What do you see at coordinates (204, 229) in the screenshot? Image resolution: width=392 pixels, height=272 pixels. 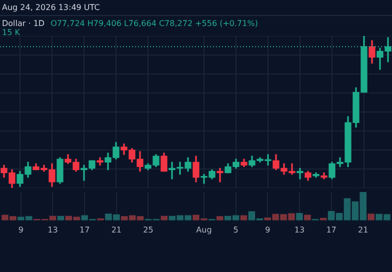 I see `x-tick-label: Aug` at bounding box center [204, 229].